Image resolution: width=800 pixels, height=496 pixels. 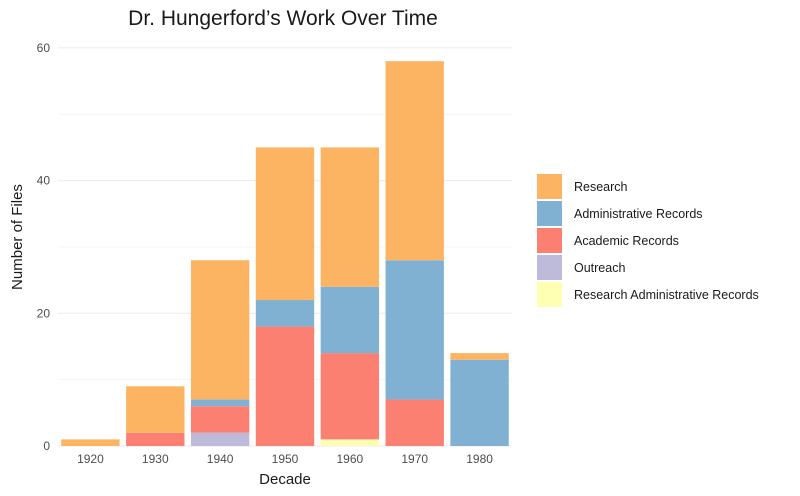 I want to click on x-tick-label: 1980, so click(x=479, y=459).